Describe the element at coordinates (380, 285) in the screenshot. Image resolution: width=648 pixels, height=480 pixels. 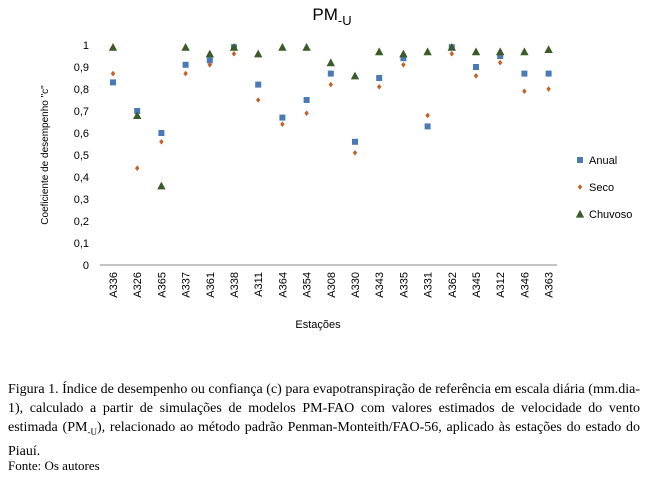
I see `x-tick-label: A343` at that location.